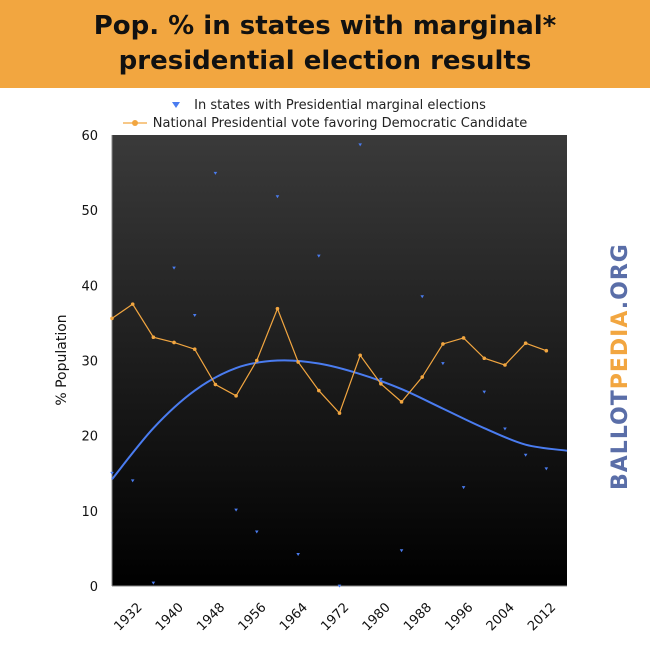  What do you see at coordinates (170, 617) in the screenshot?
I see `x-tick-label: 1940` at bounding box center [170, 617].